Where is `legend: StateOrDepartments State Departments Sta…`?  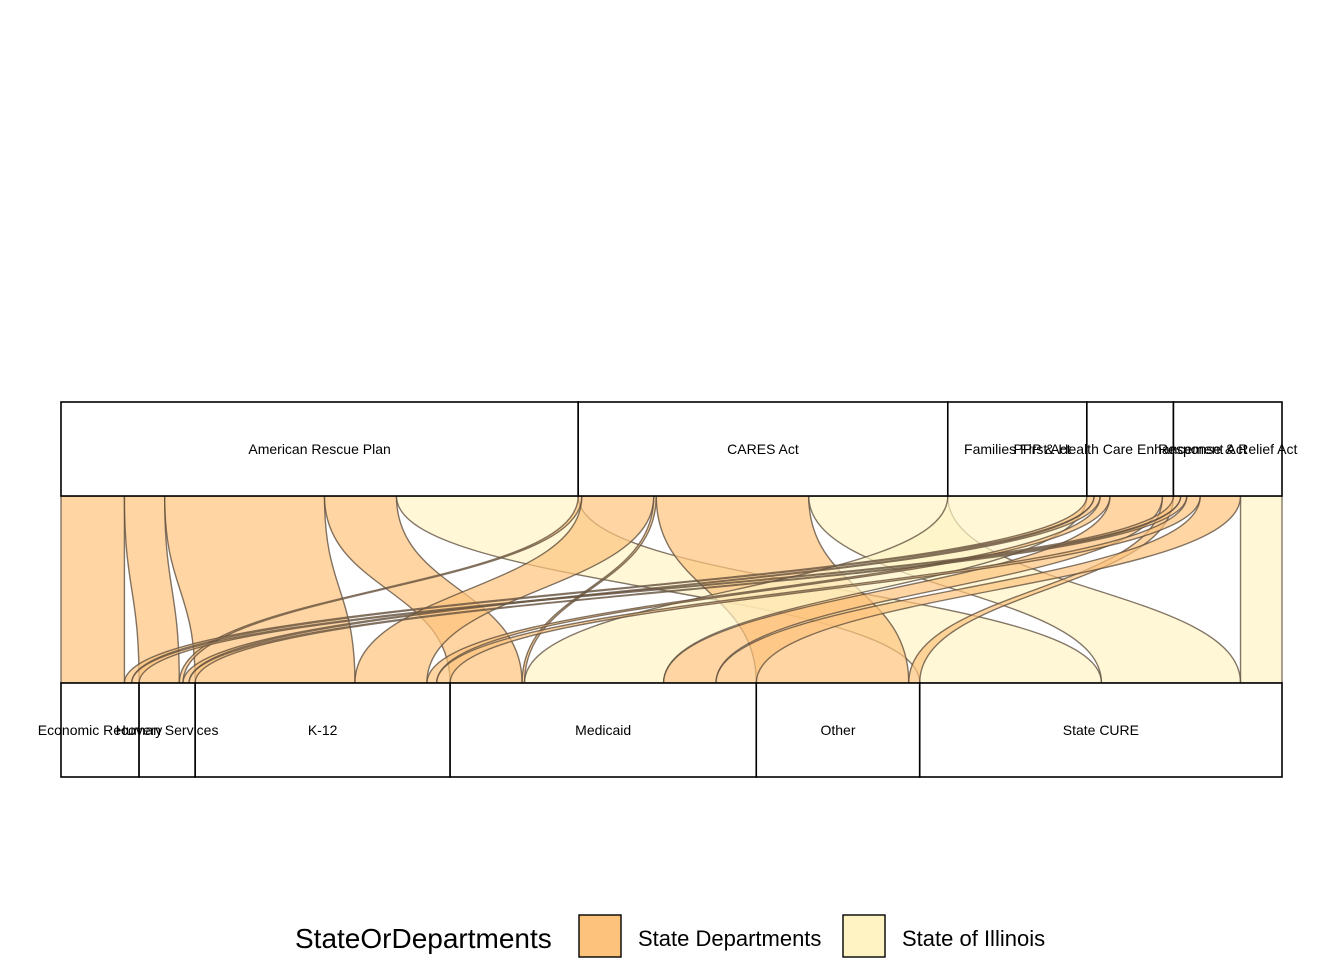 legend: StateOrDepartments State Departments Sta… is located at coordinates (670, 936).